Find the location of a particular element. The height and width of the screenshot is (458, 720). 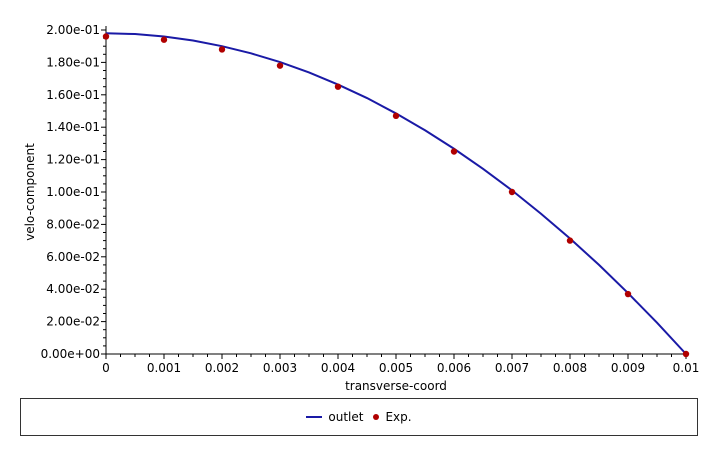

y-tick-label: 4.00e-02 is located at coordinates (73, 289).